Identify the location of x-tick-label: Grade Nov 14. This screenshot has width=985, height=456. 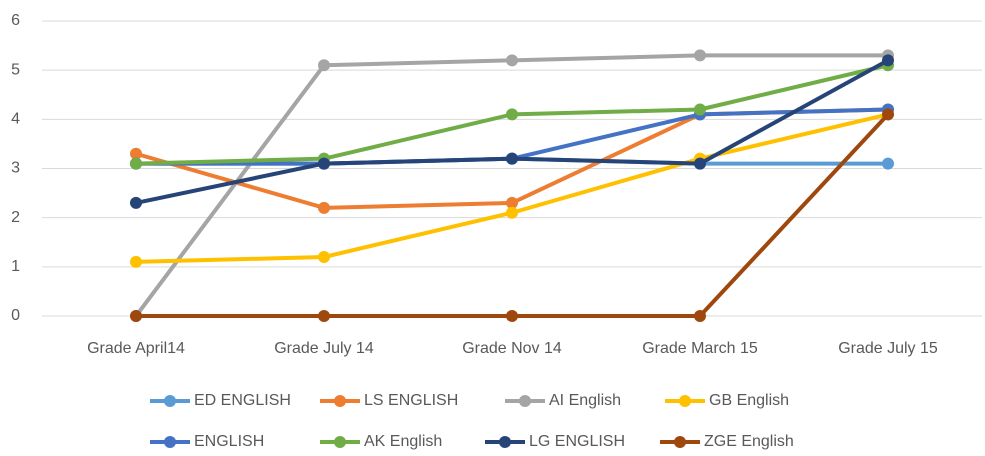
(512, 348).